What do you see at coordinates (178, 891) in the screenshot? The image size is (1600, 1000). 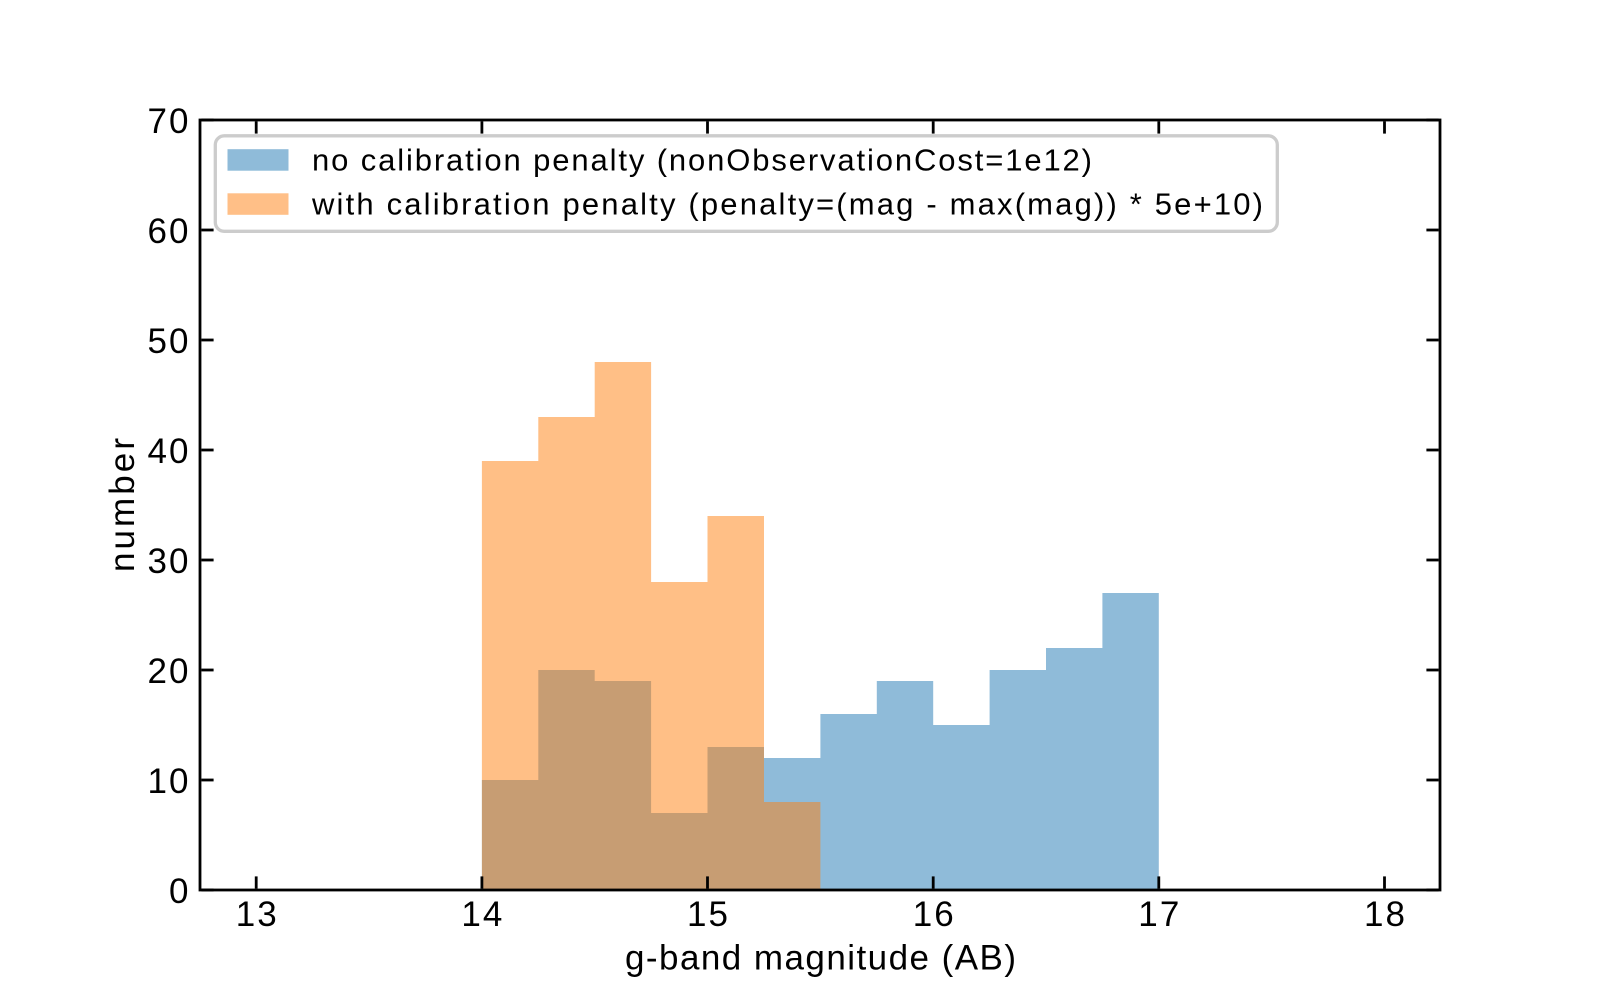 I see `svg-text: 0` at bounding box center [178, 891].